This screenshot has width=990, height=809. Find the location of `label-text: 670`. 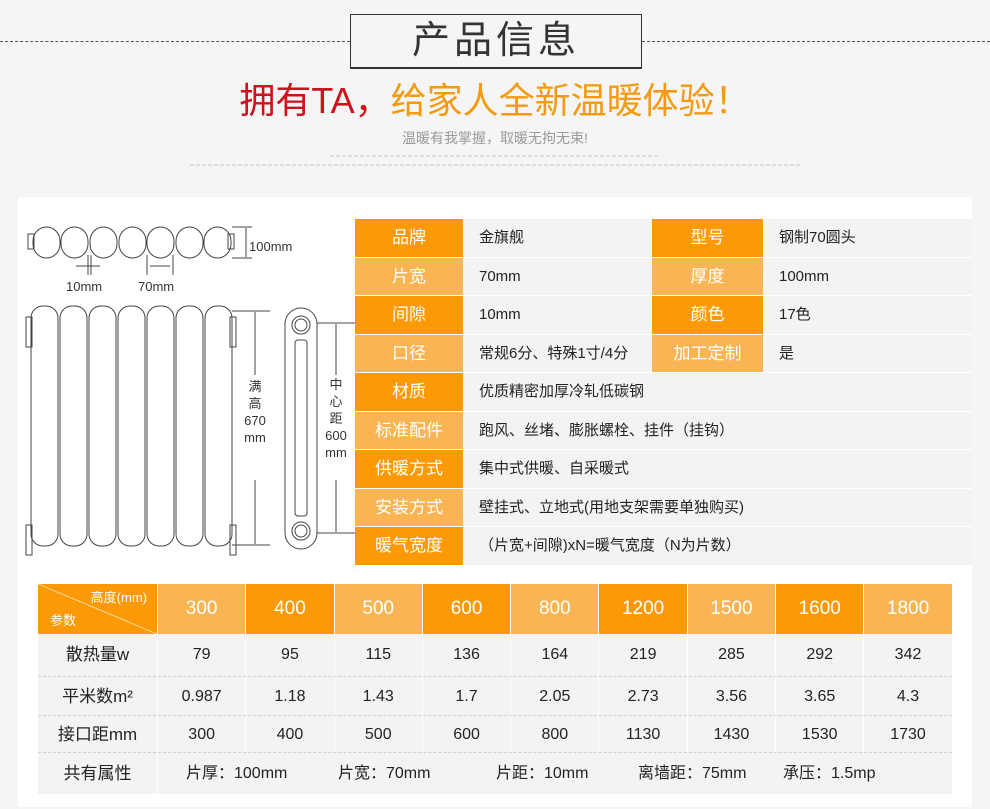

label-text: 670 is located at coordinates (255, 420).